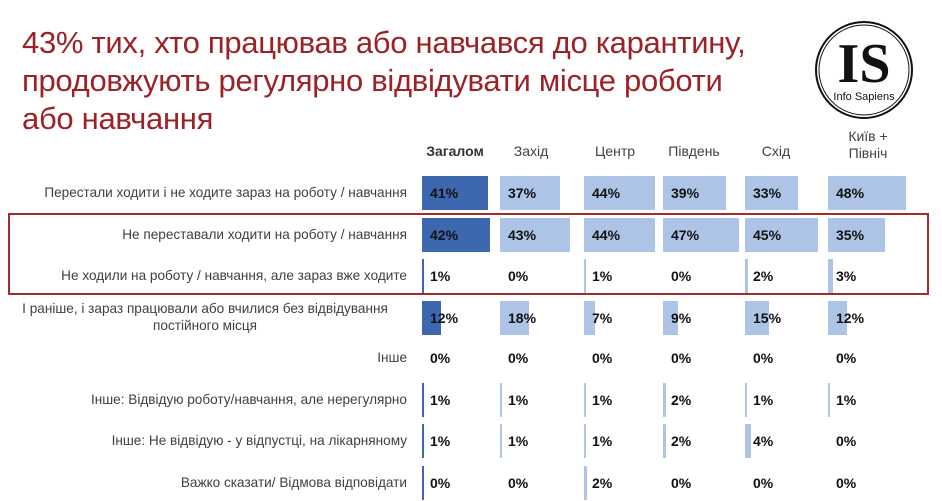 Image resolution: width=942 pixels, height=501 pixels. I want to click on value-label: 33%, so click(767, 193).